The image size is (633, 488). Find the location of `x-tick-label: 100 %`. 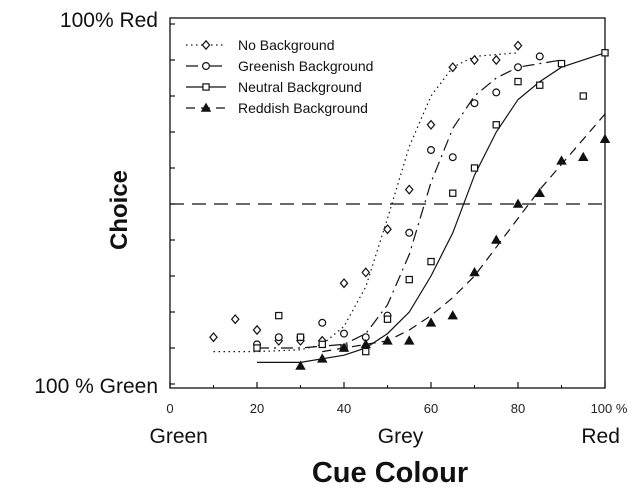

x-tick-label: 100 % is located at coordinates (609, 408).